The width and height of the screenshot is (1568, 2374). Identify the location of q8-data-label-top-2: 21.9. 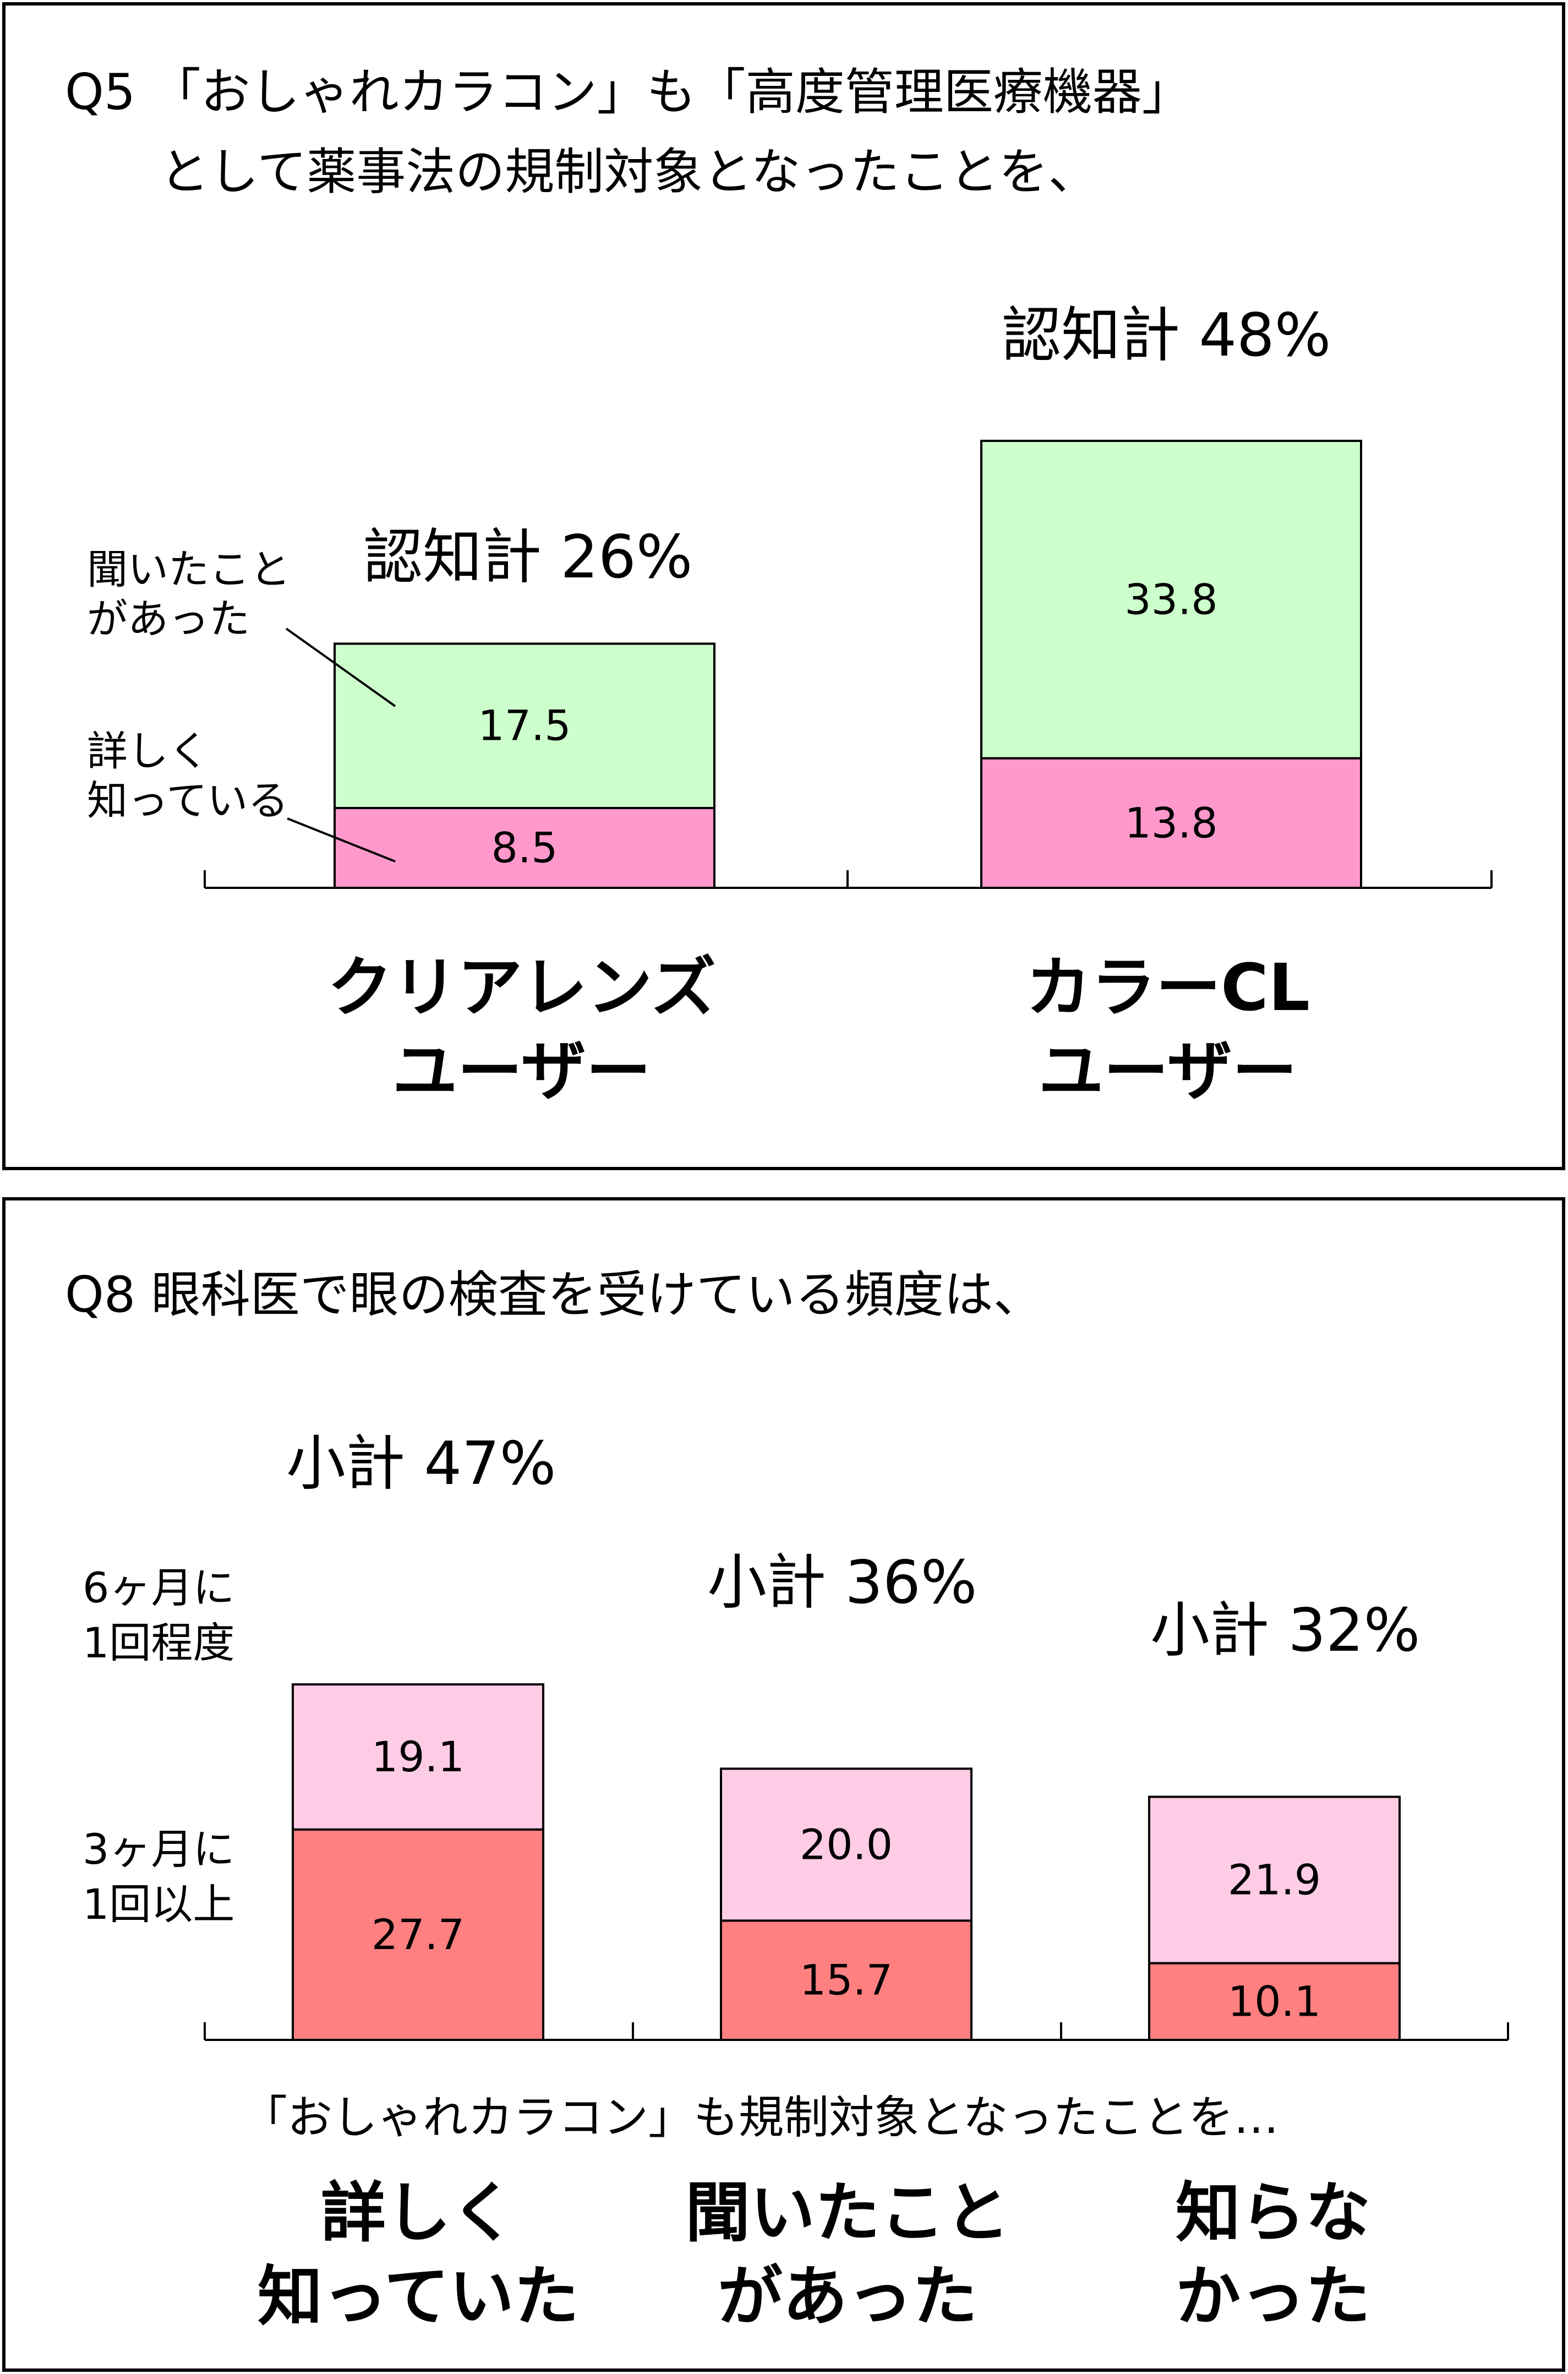
(1274, 1880).